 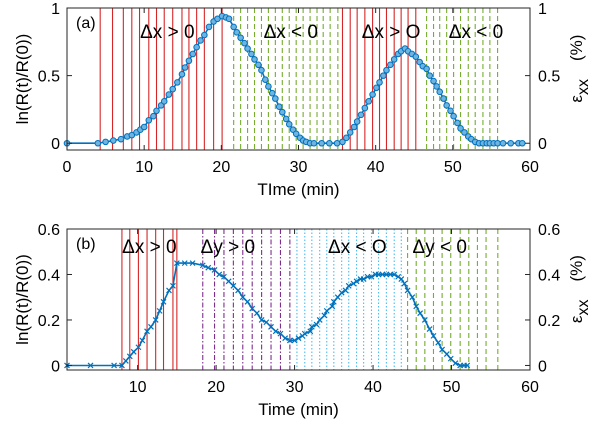 What do you see at coordinates (549, 275) in the screenshot?
I see `y2-tick-label: 0.4` at bounding box center [549, 275].